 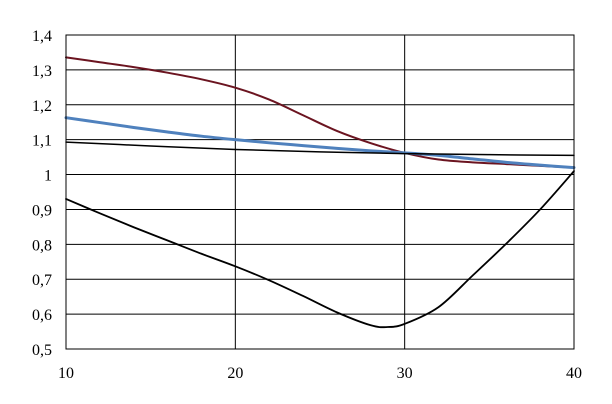 I want to click on x-tick-label: 20, so click(x=235, y=373).